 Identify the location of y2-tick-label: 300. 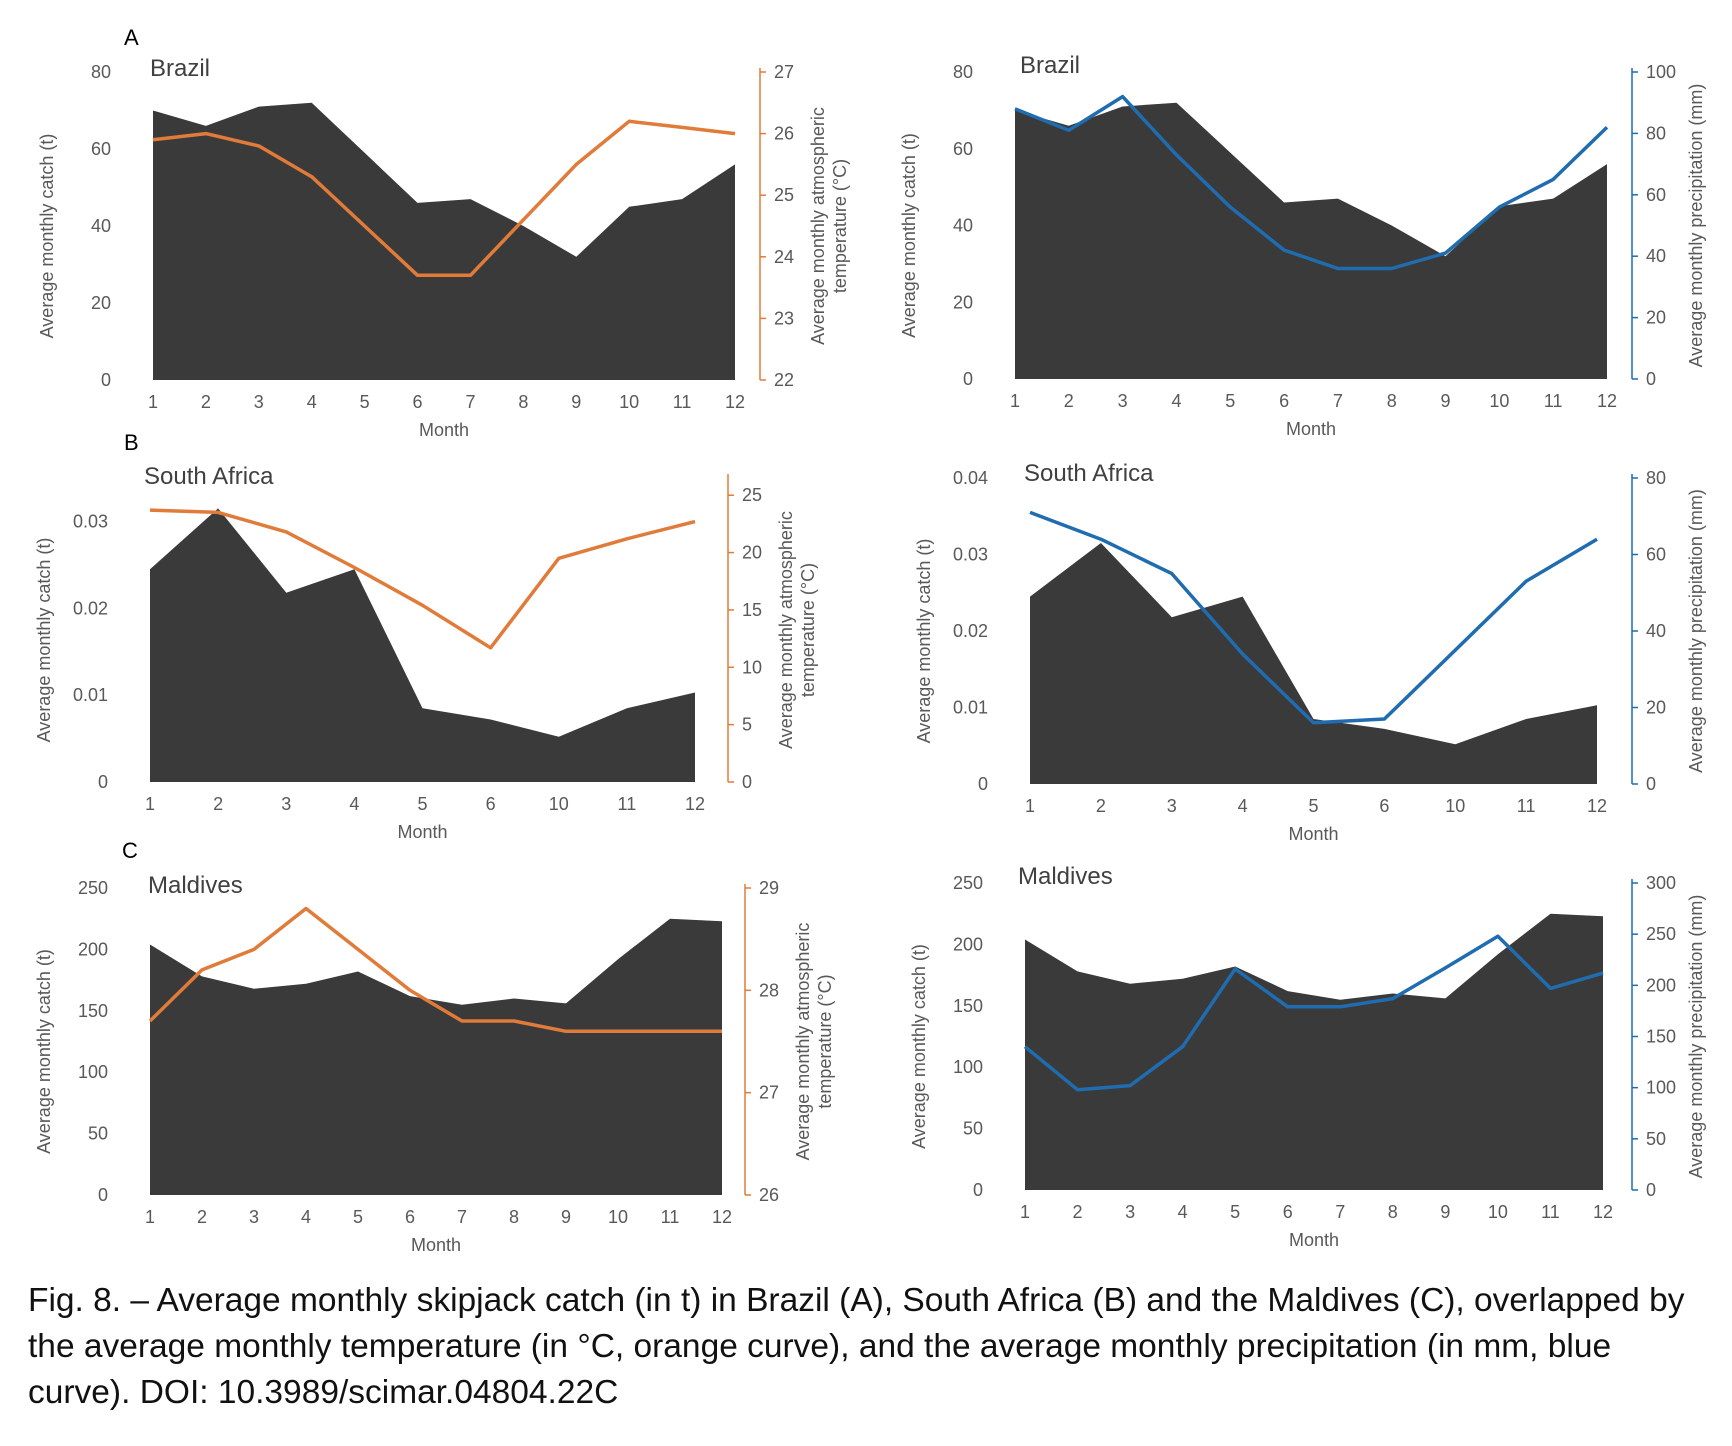
(1661, 883).